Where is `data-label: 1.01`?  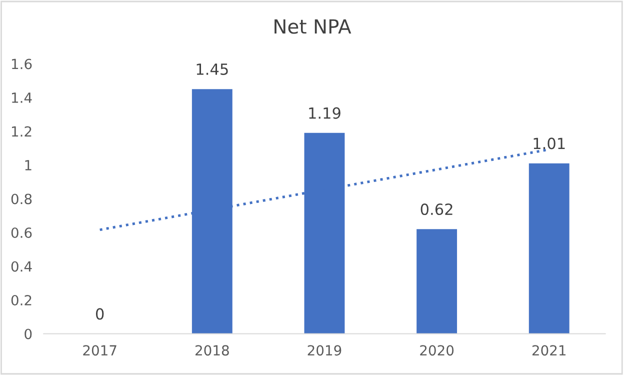 data-label: 1.01 is located at coordinates (549, 144).